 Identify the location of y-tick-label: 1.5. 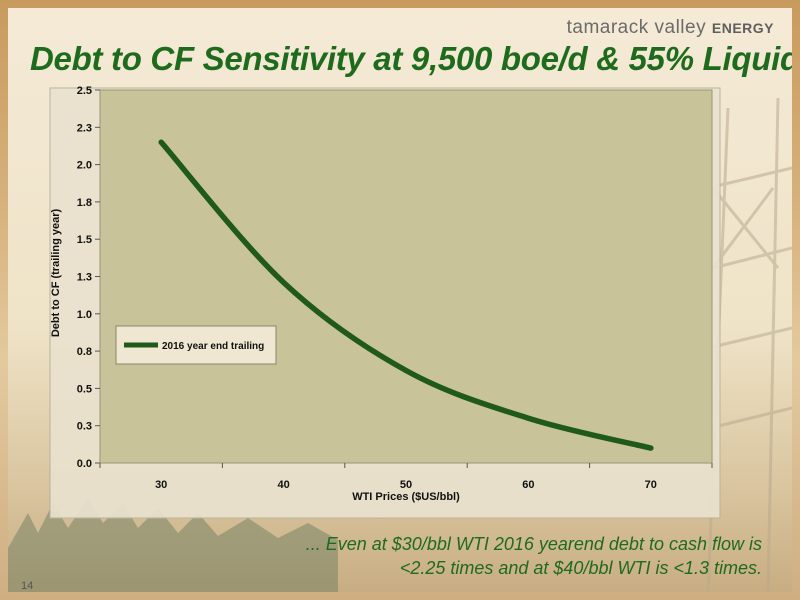
(84, 240).